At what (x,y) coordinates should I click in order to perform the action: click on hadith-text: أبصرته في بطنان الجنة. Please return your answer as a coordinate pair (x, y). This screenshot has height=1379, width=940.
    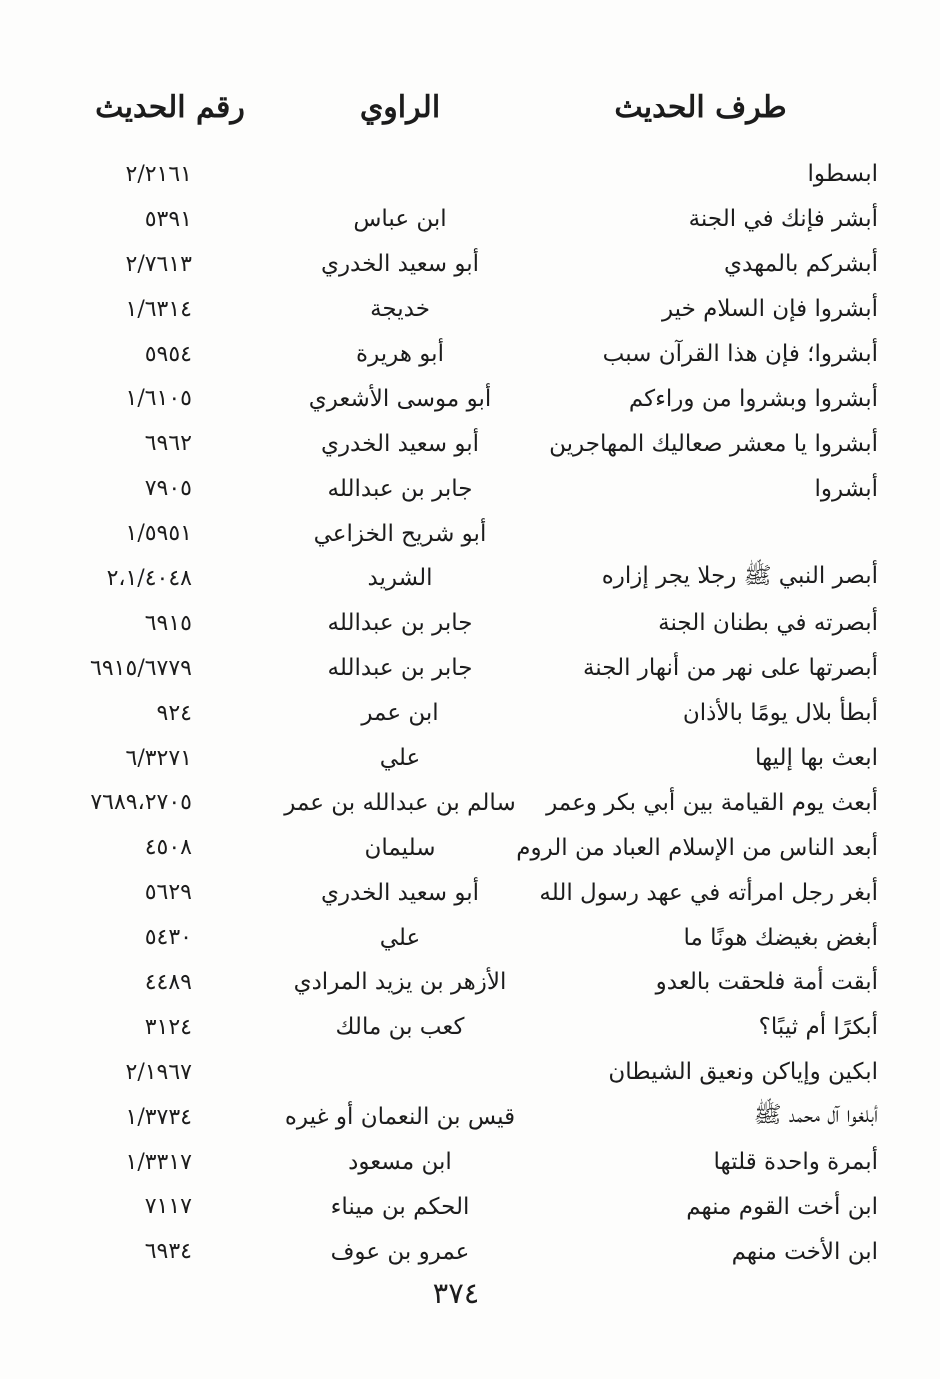
    Looking at the image, I should click on (768, 623).